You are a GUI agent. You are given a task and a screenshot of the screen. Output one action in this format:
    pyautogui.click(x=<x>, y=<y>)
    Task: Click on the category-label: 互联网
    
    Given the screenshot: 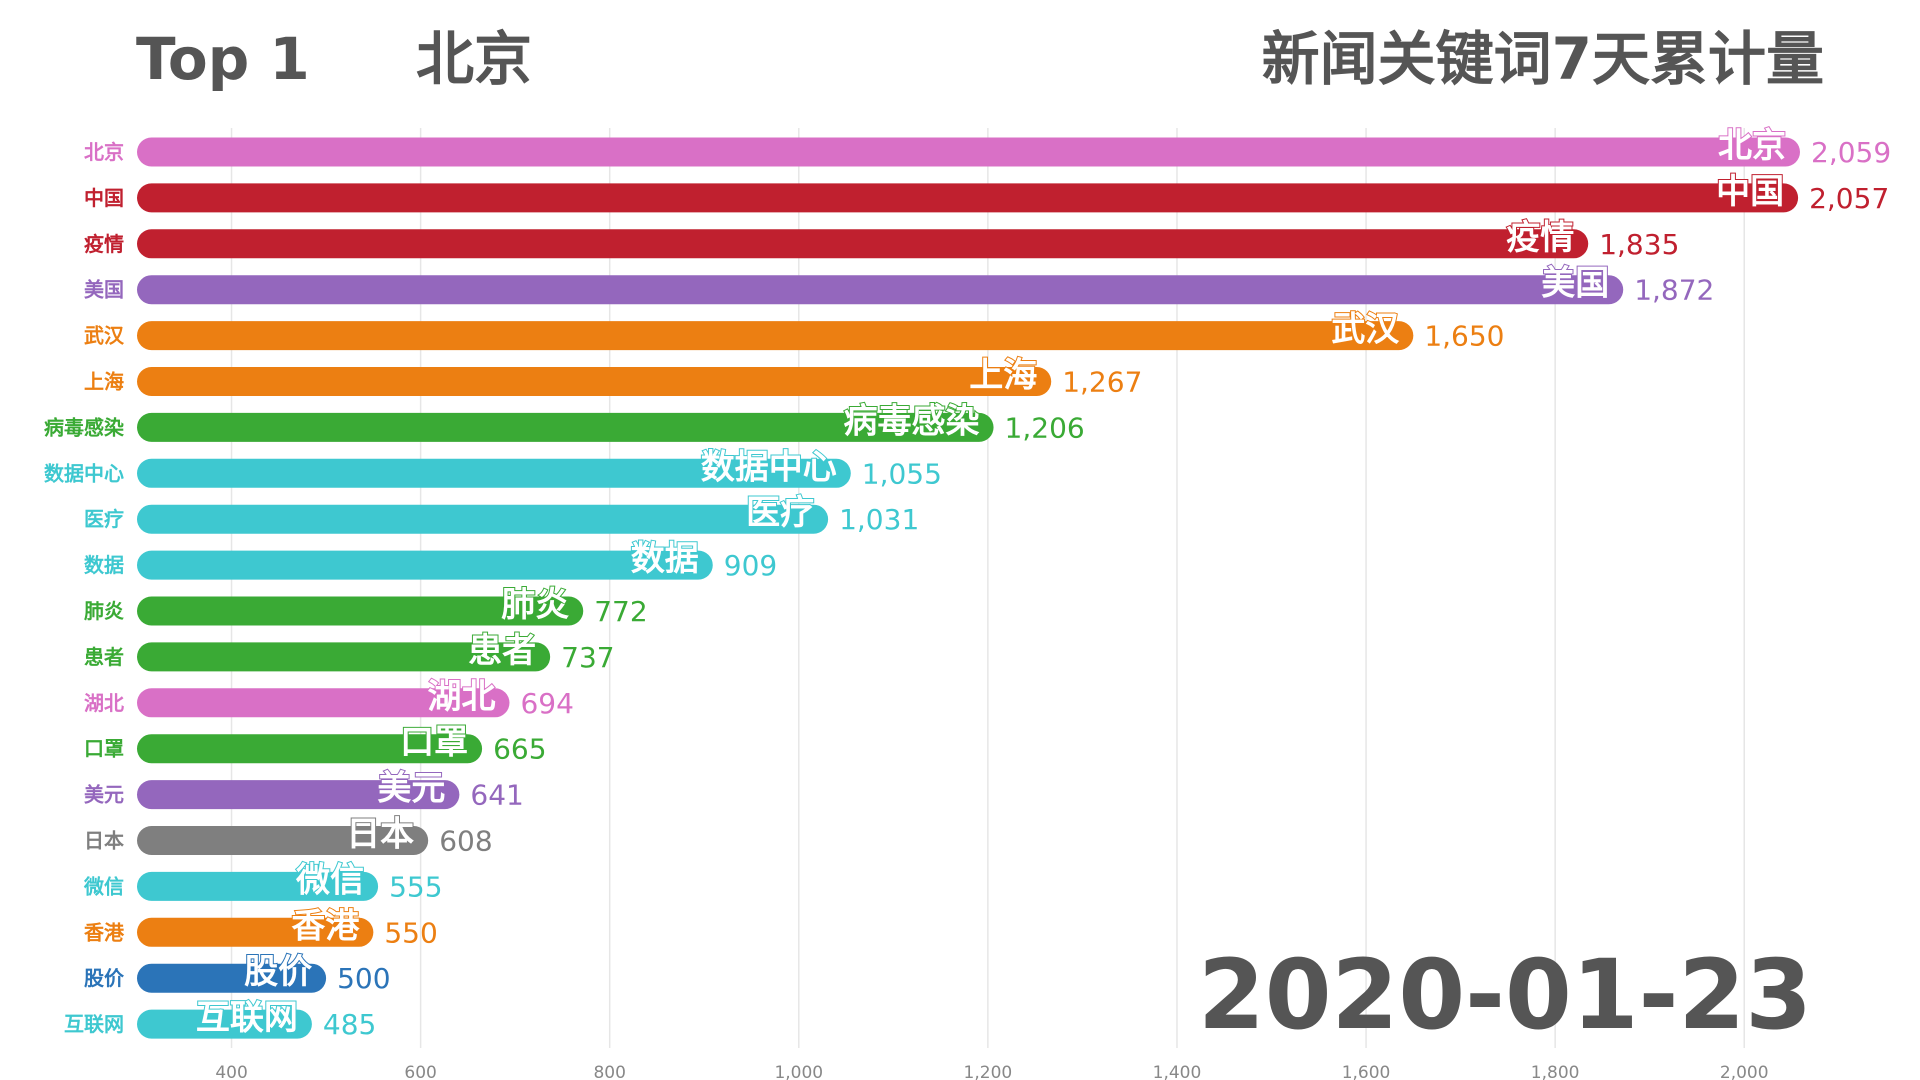 What is the action you would take?
    pyautogui.click(x=94, y=1024)
    